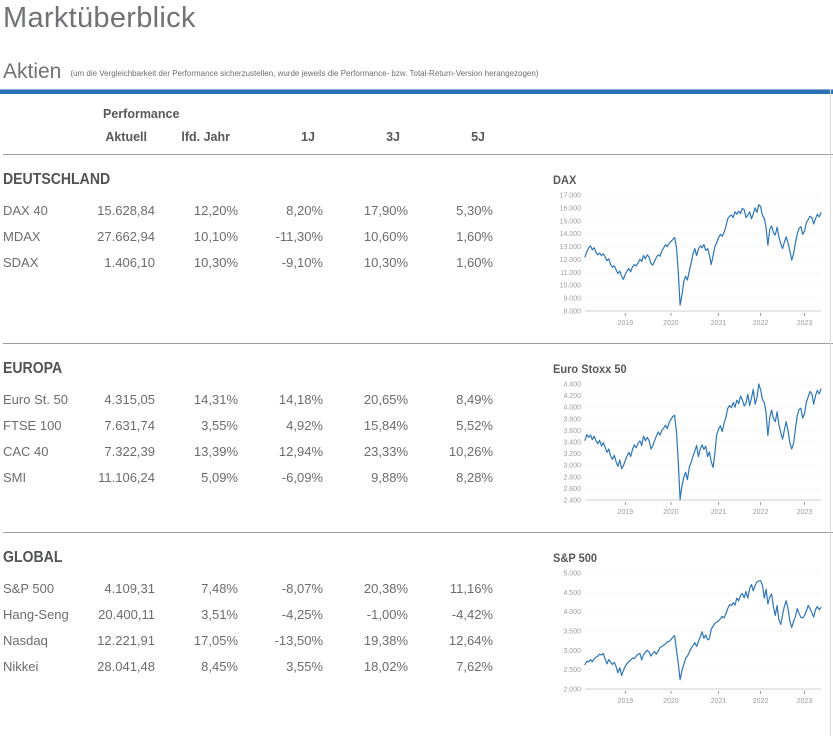  Describe the element at coordinates (385, 425) in the screenshot. I see `value-cell: 15,84%` at that location.